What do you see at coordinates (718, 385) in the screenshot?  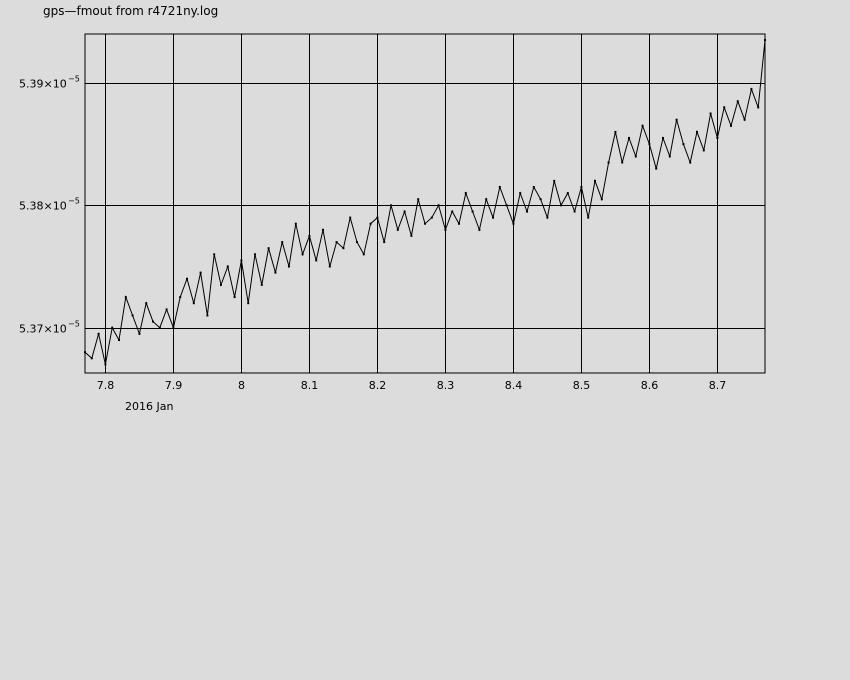 I see `x-tick-label: 8.7` at bounding box center [718, 385].